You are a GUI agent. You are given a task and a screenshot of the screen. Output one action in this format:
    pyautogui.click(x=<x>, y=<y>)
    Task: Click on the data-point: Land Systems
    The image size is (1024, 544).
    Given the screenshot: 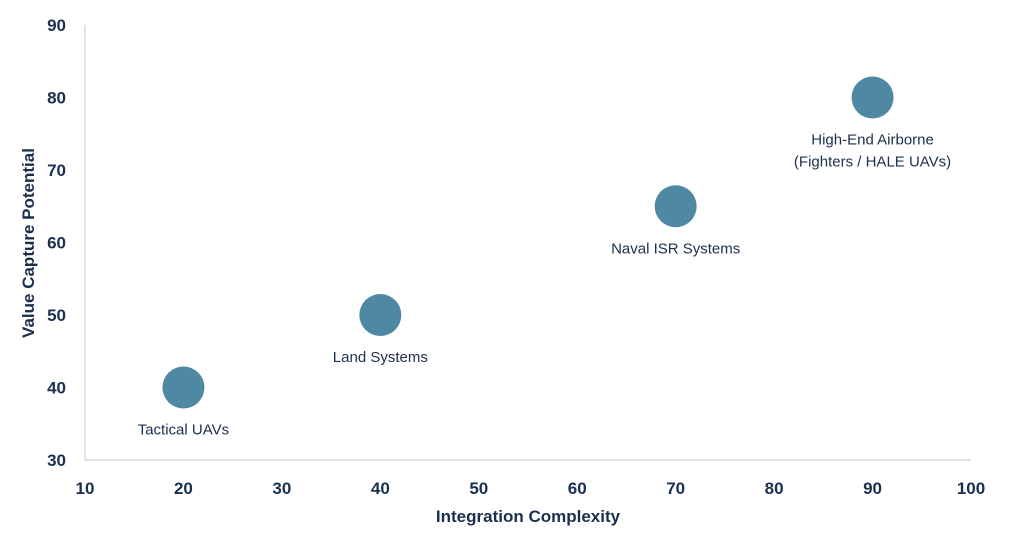 What is the action you would take?
    pyautogui.click(x=380, y=330)
    